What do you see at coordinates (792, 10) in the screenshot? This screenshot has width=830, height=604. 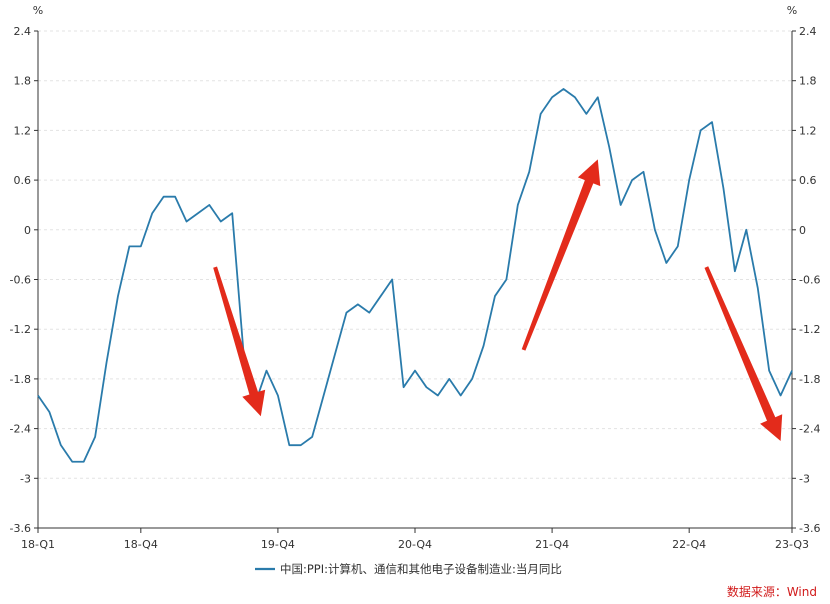 I see `y-unit-right: %` at bounding box center [792, 10].